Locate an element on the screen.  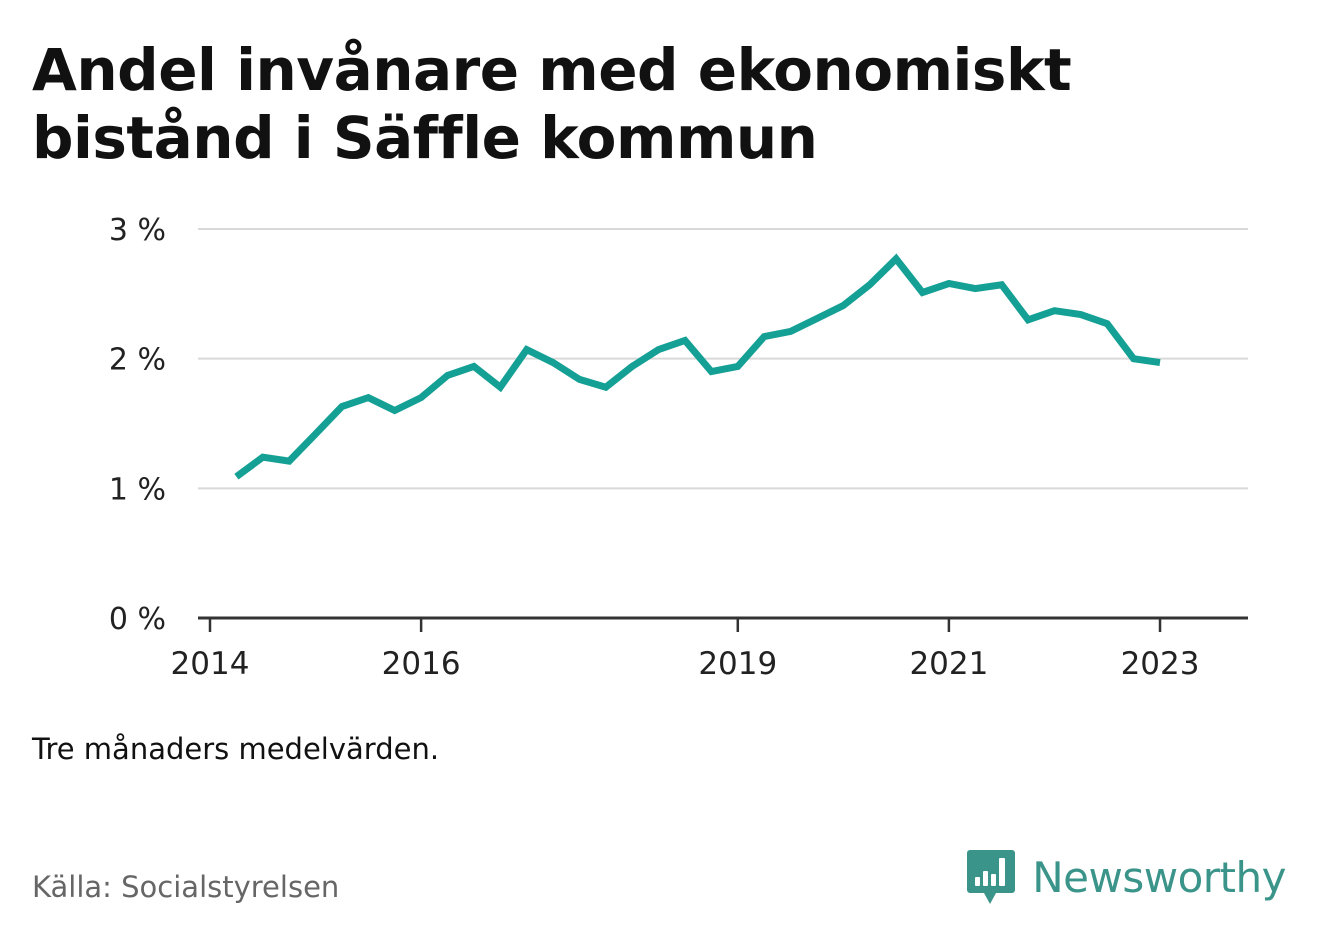
y-tick-label: 1 % is located at coordinates (137, 489).